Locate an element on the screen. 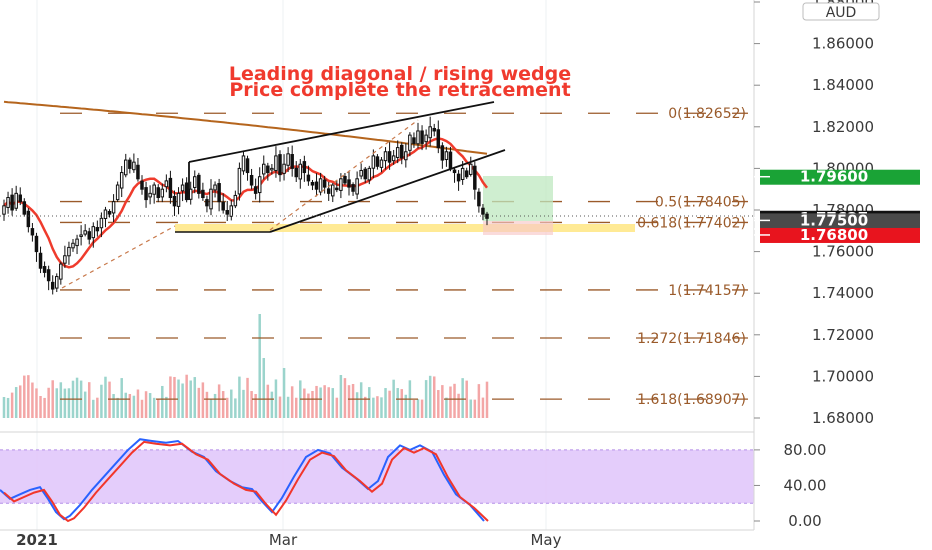  time-tick-label: May is located at coordinates (545, 540).